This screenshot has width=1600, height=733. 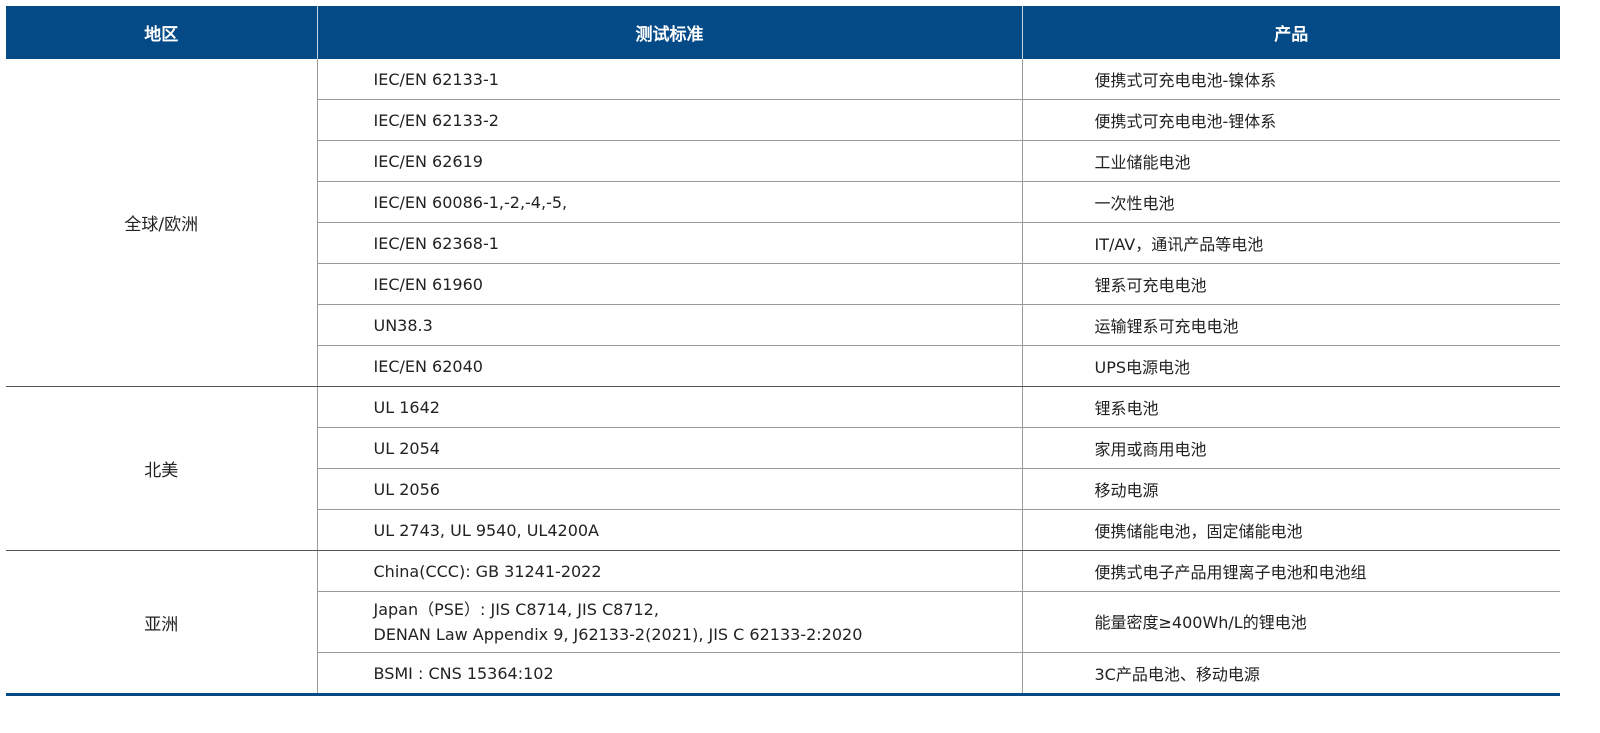 What do you see at coordinates (1291, 448) in the screenshot?
I see `product-cell: 家用或商用电池` at bounding box center [1291, 448].